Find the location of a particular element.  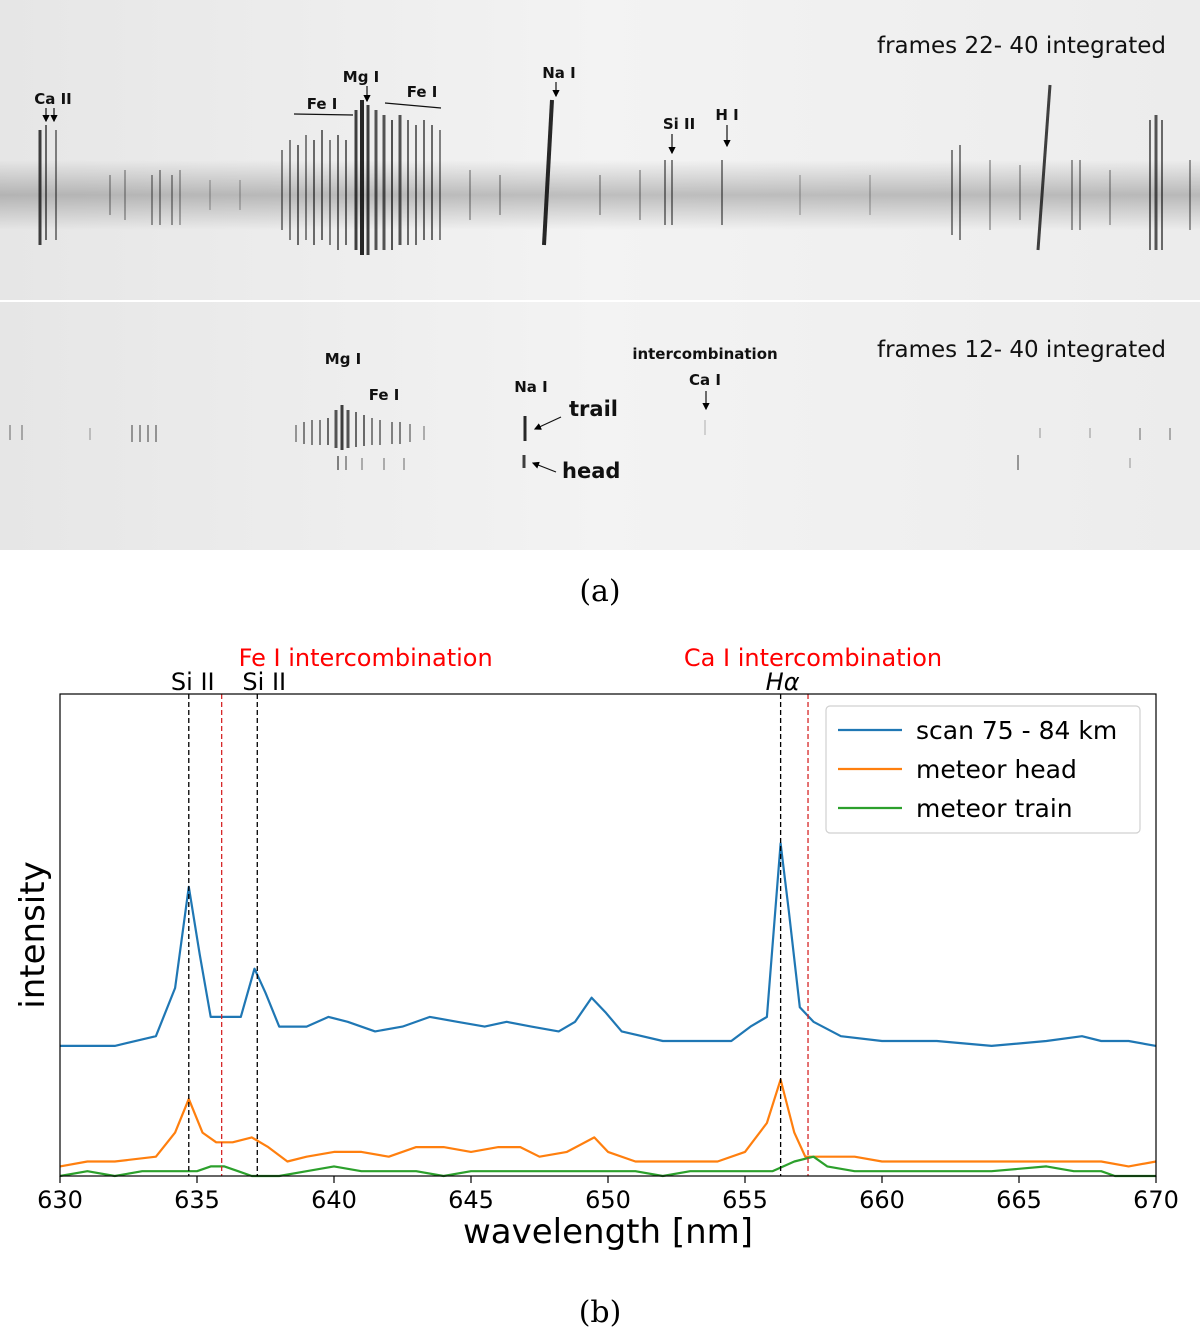

y-axis-label: intensity is located at coordinates (33, 934).